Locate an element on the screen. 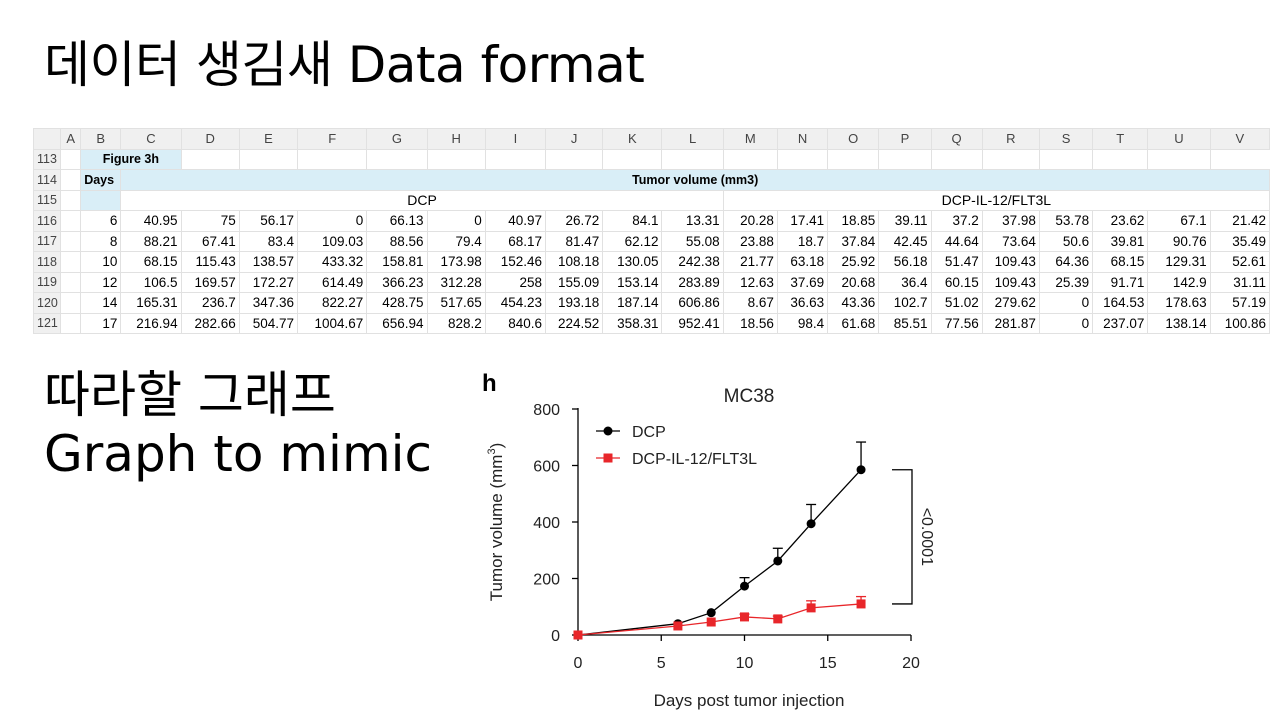 This screenshot has height=724, width=1280. value-cell: 61.68 is located at coordinates (853, 323).